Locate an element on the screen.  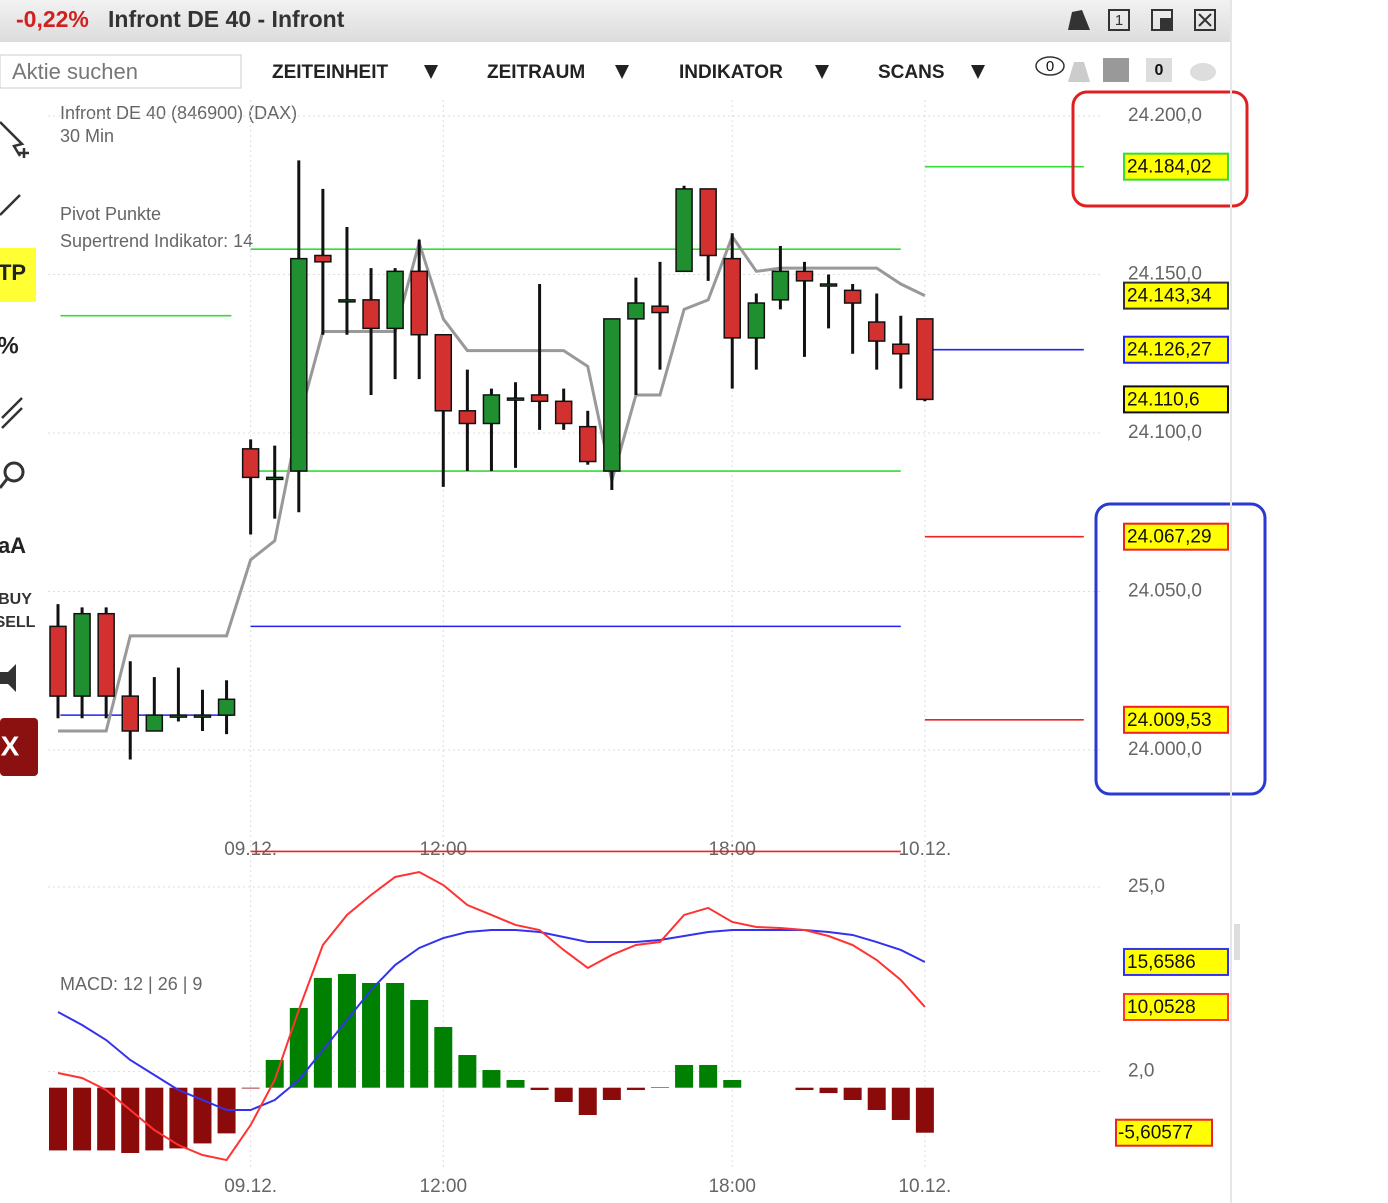
close-tool is located at coordinates (19, 747).